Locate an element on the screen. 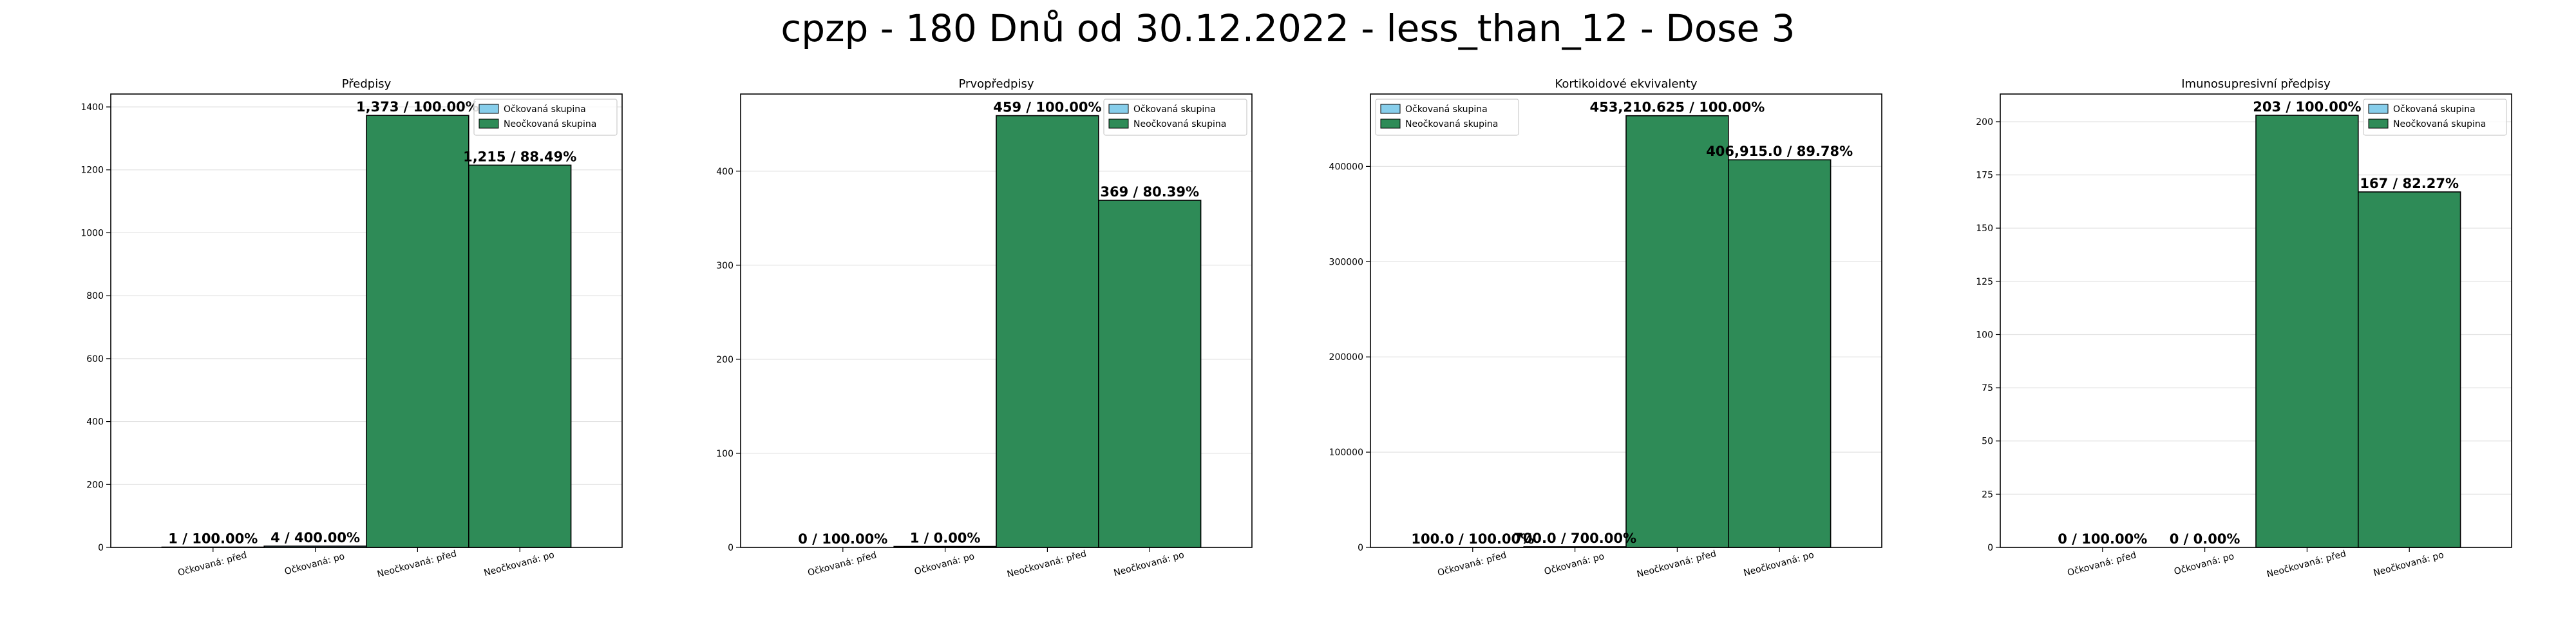  x-tick-label: Očkovaná: po is located at coordinates (2204, 564).